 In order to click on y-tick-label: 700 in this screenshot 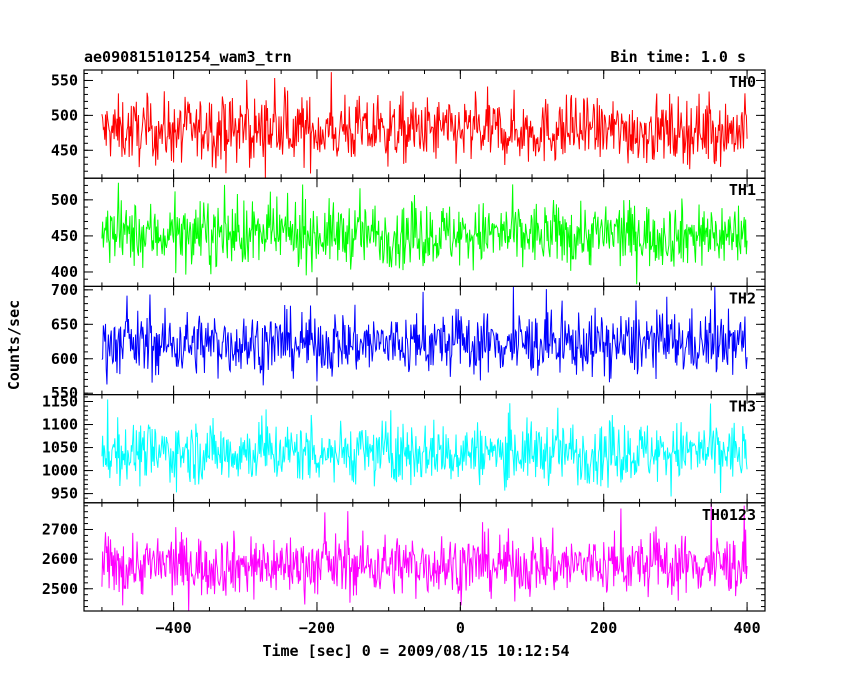, I will do `click(64, 290)`.